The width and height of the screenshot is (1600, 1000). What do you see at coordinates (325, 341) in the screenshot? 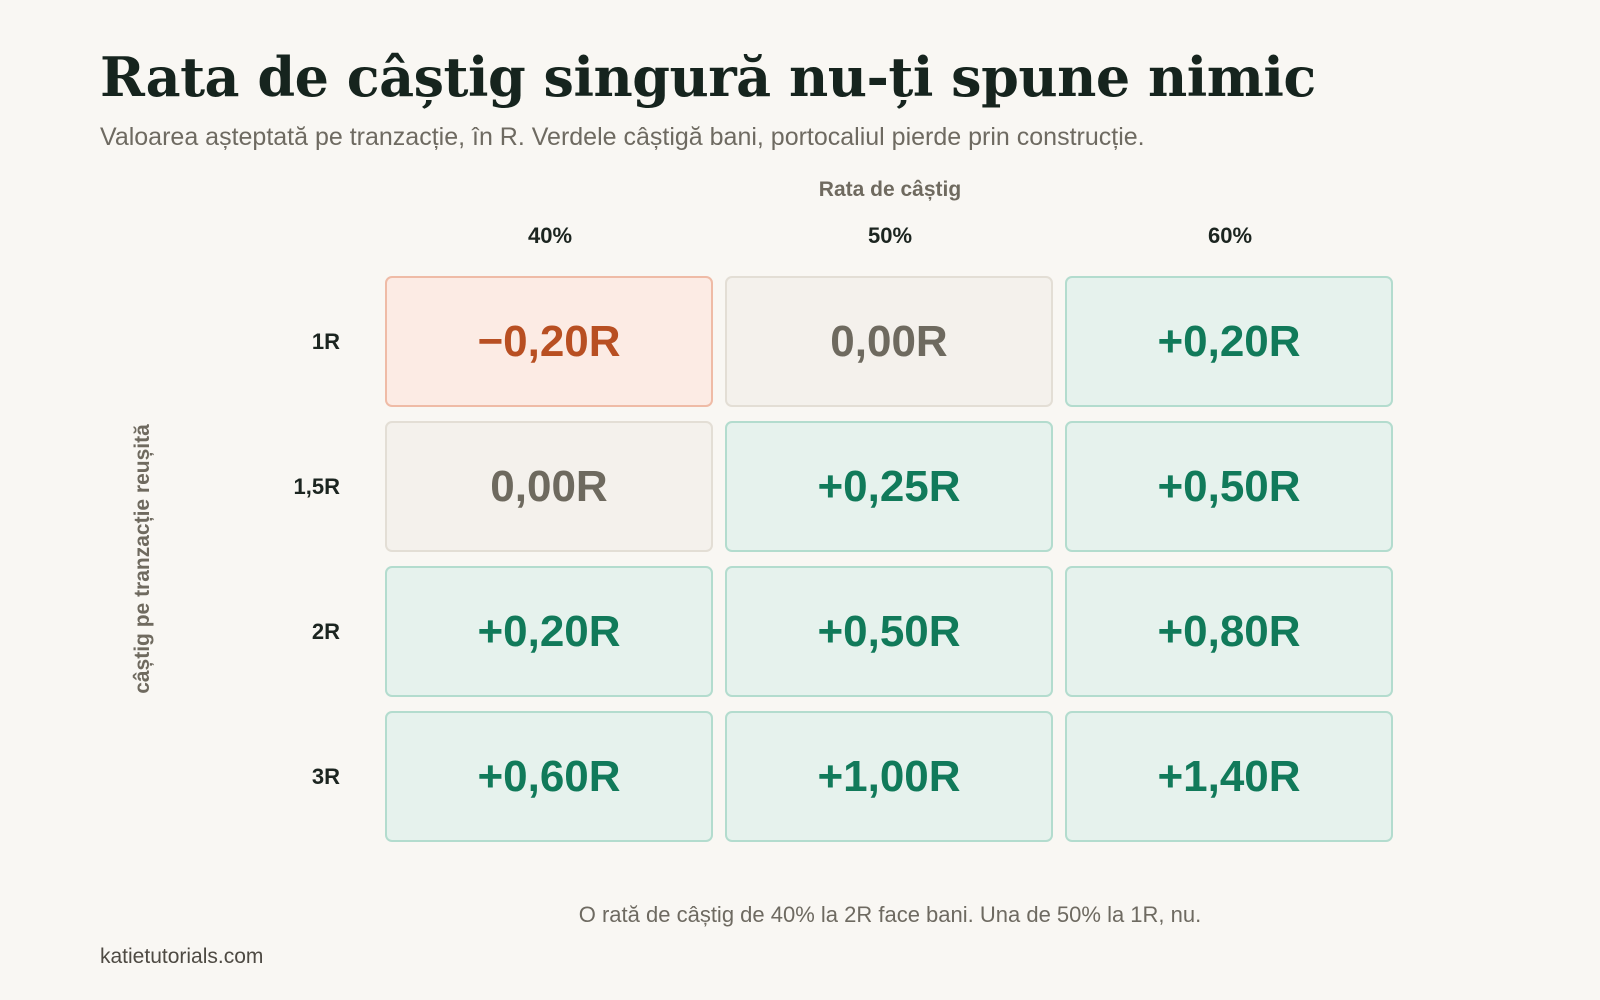
I see `row-header: 1R` at bounding box center [325, 341].